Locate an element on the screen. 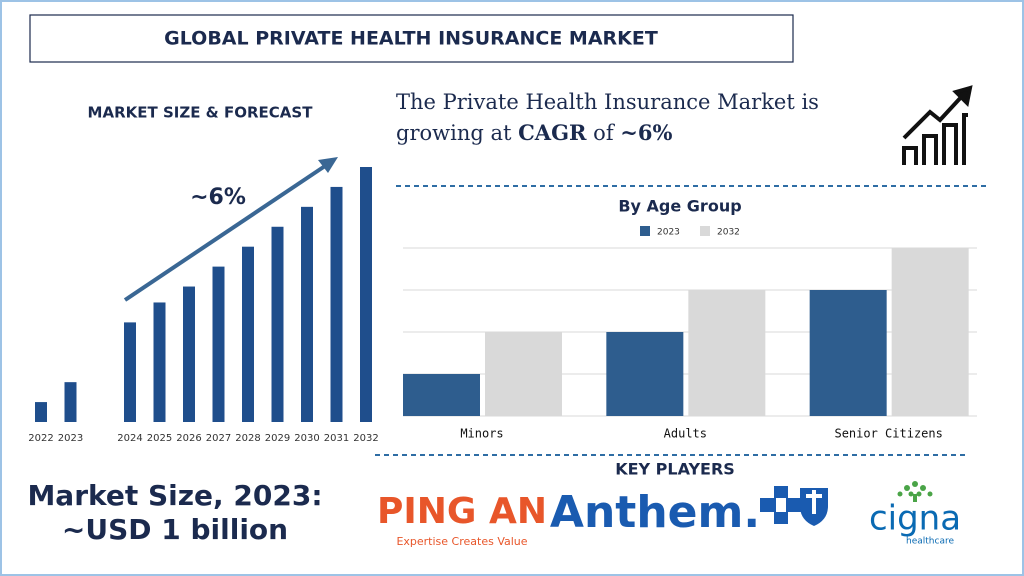 The width and height of the screenshot is (1024, 576). headline-emphasis: CAGR is located at coordinates (552, 132).